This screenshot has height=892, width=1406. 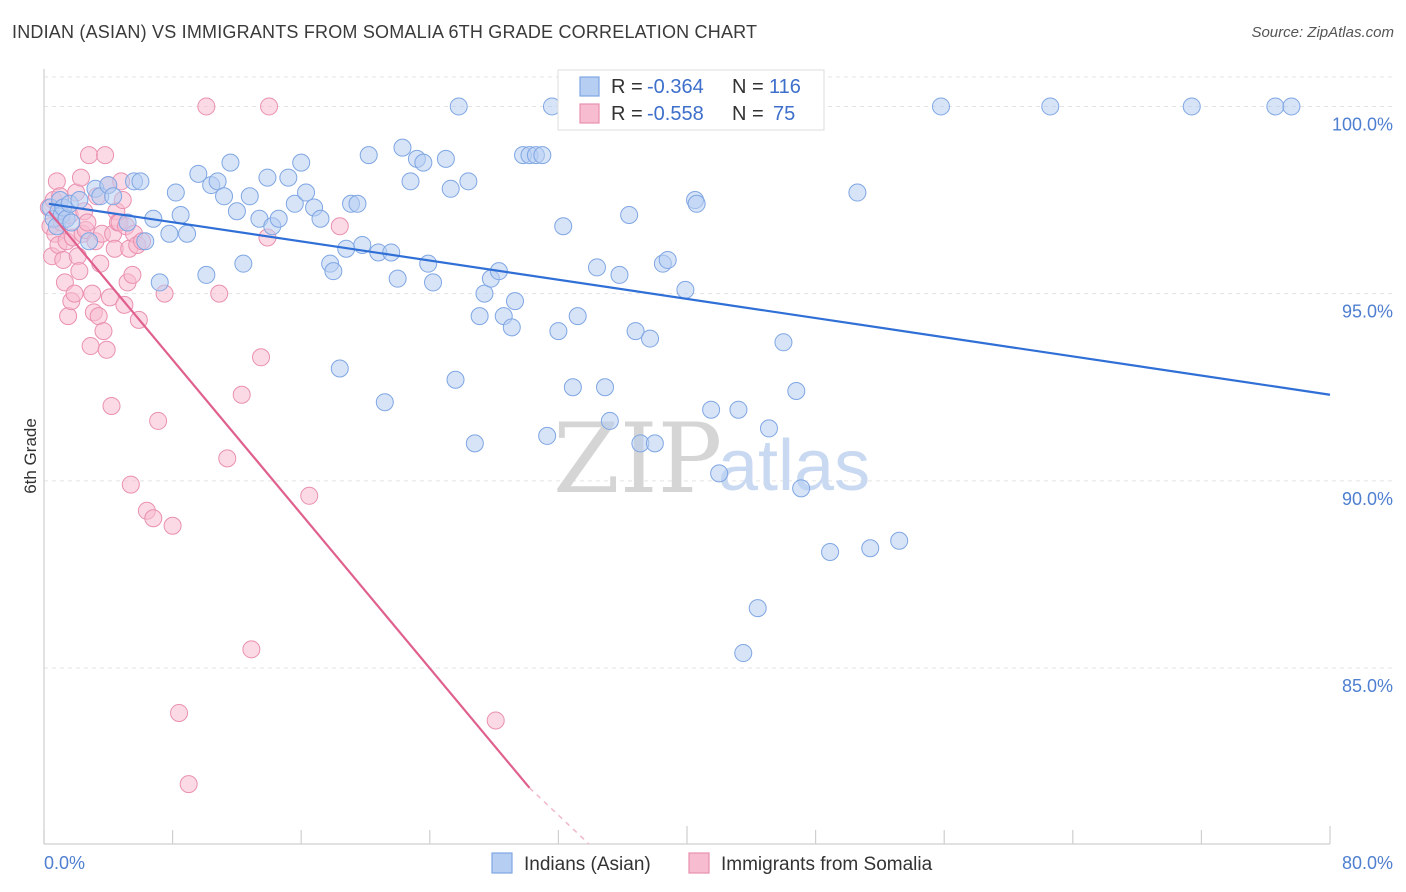 I want to click on legend-box, so click(x=691, y=100).